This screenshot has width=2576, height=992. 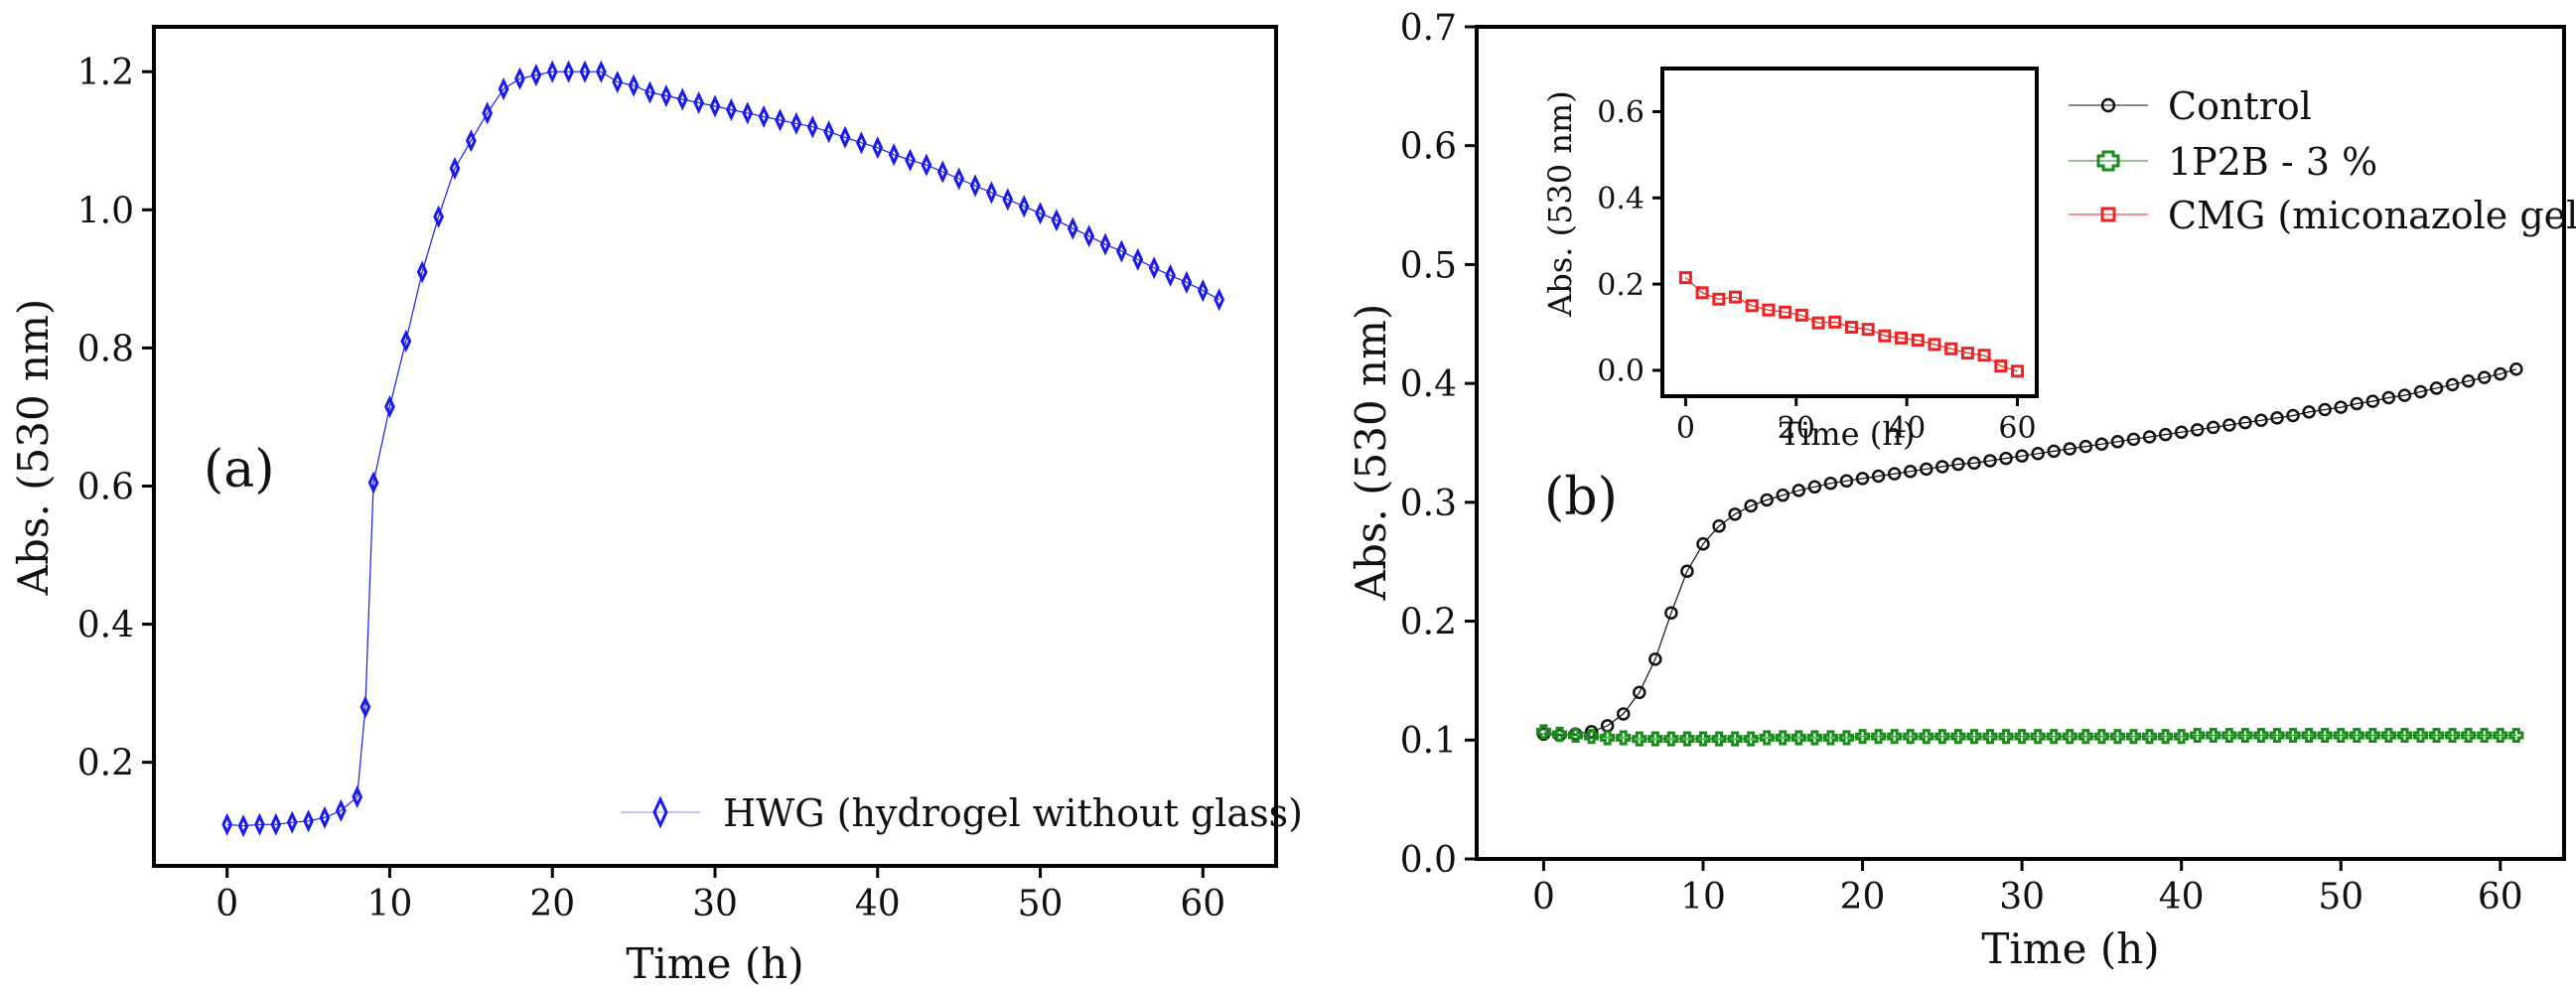 I want to click on y-tick-label: 0.7, so click(x=1428, y=29).